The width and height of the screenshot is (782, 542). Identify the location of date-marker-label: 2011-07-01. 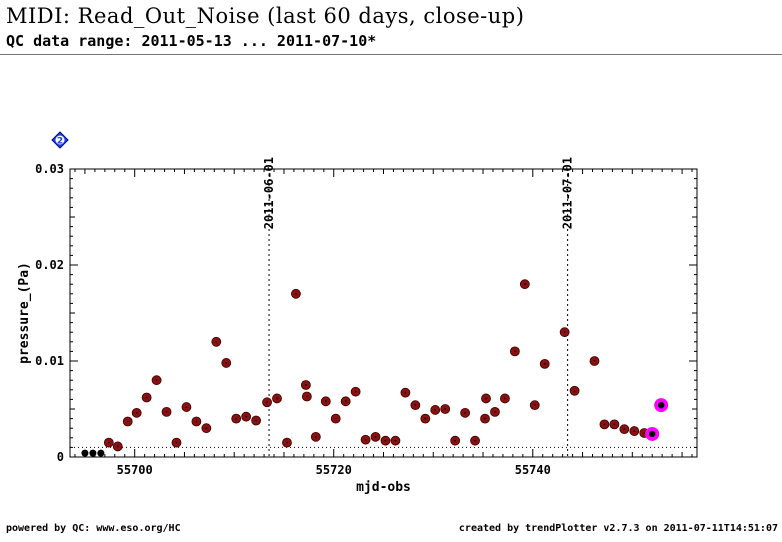
(568, 193).